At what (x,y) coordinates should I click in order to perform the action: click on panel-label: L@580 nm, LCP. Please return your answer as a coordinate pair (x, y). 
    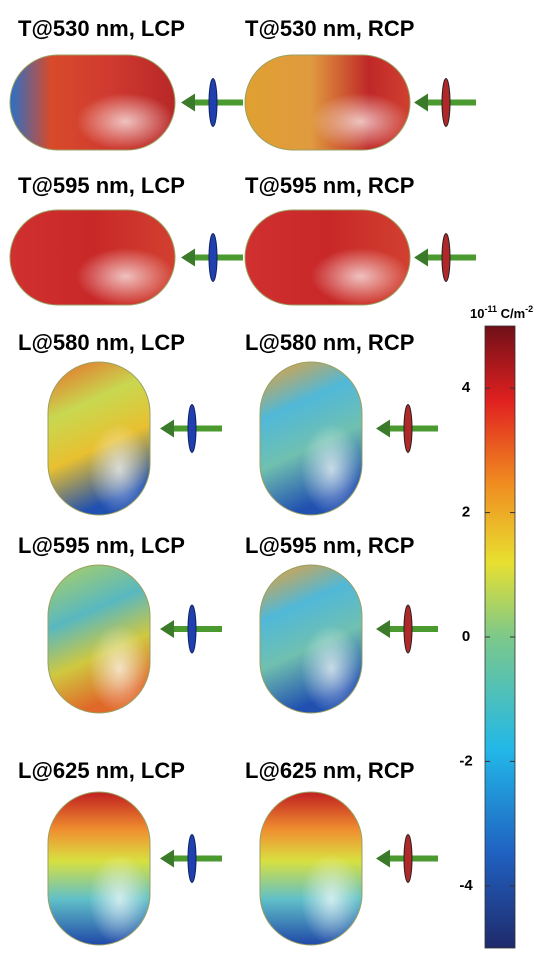
    Looking at the image, I should click on (101, 342).